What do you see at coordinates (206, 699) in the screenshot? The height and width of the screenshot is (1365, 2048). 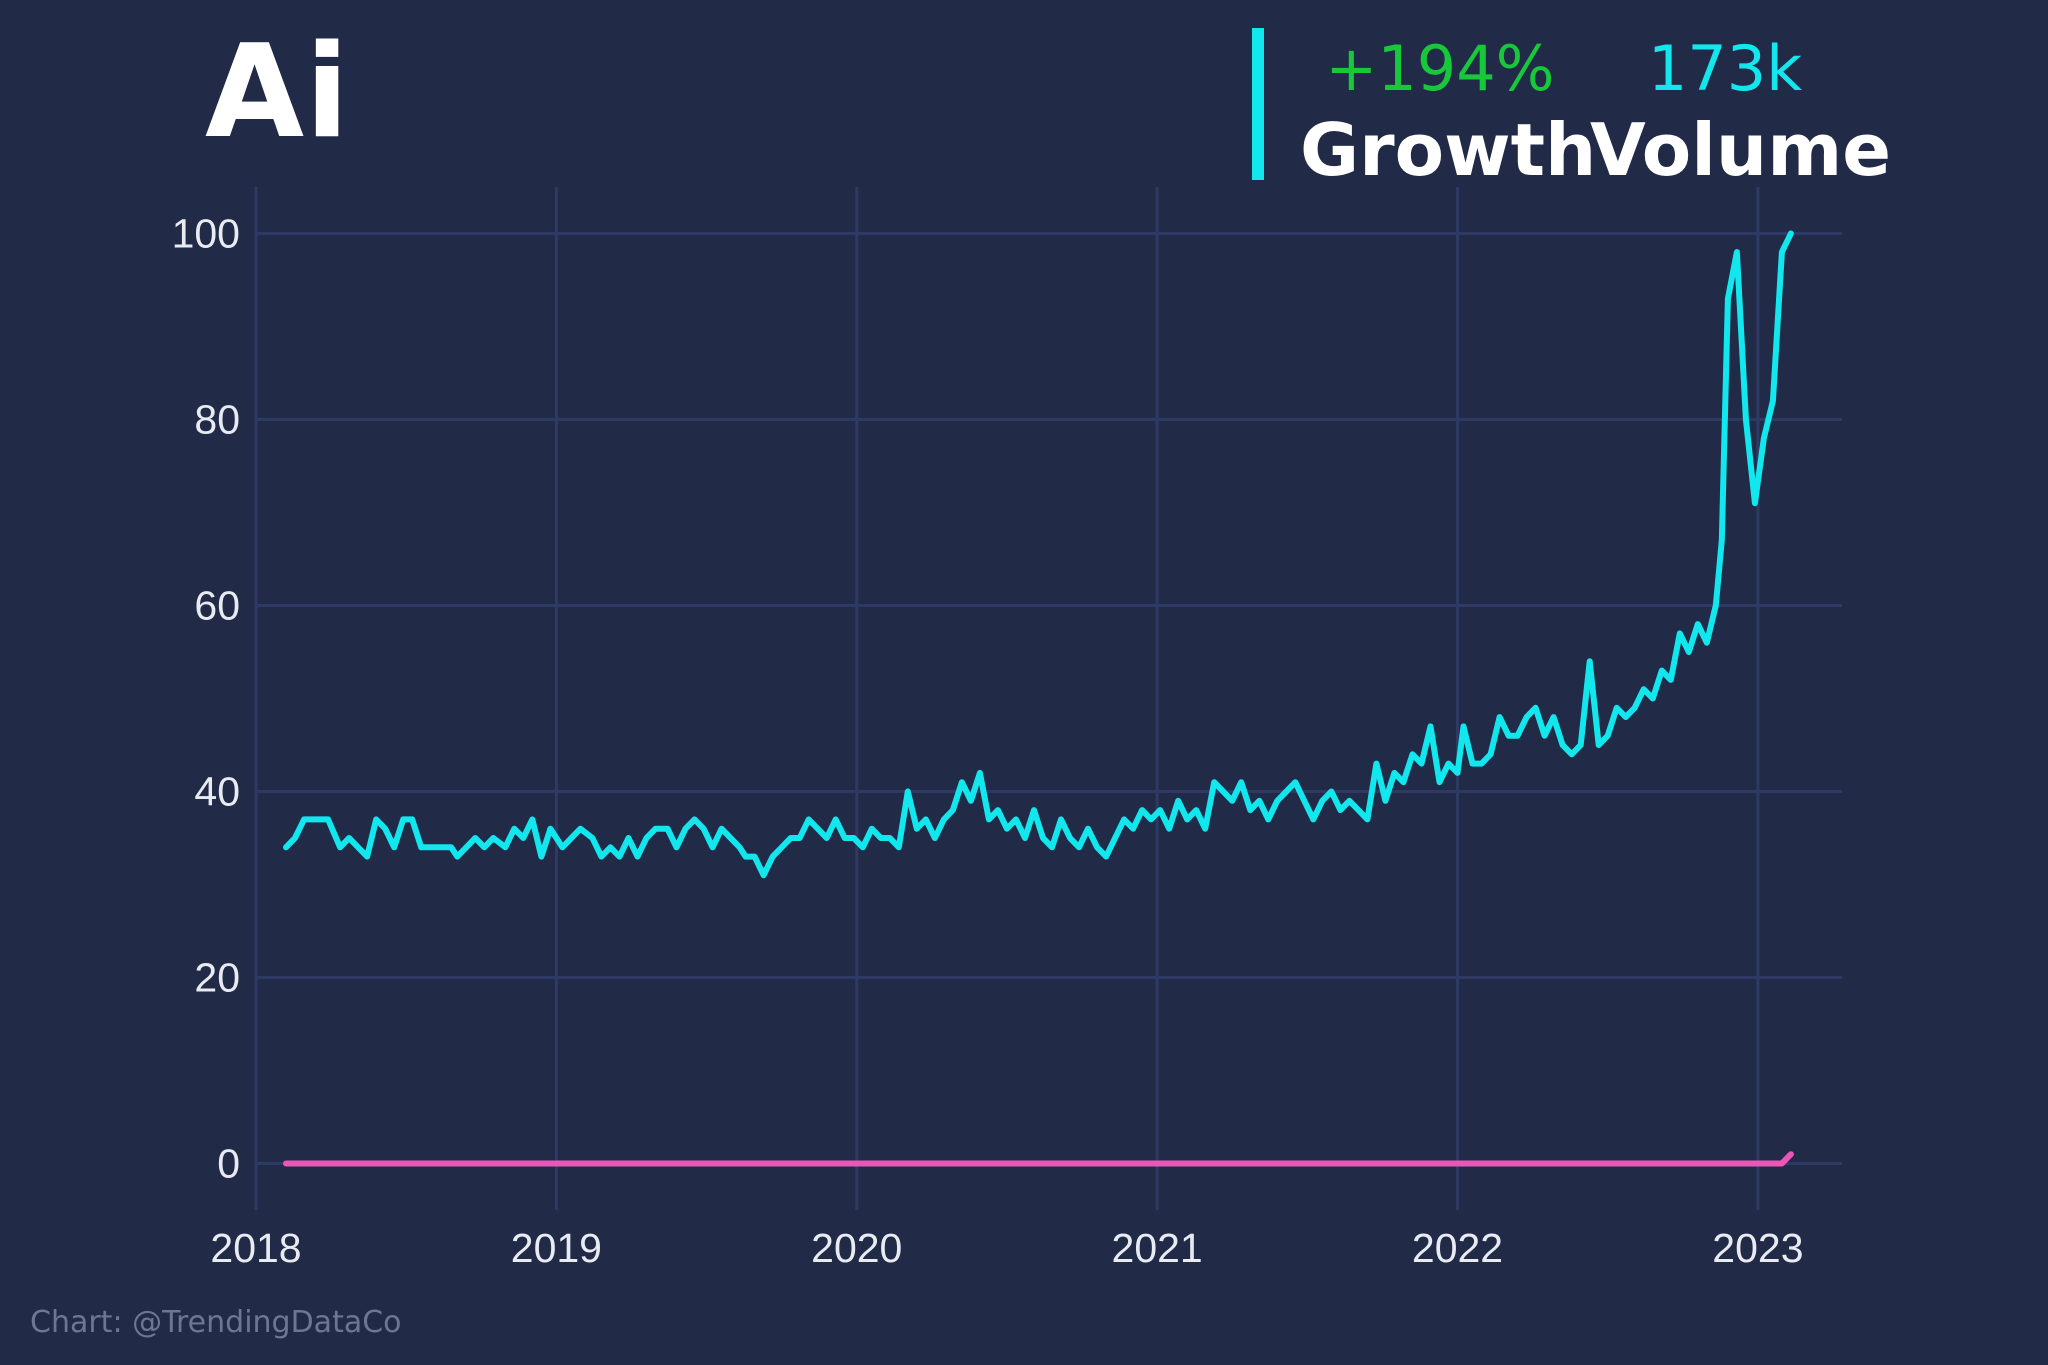 I see `y-axis-ticks: 0 20 40 60 80 100` at bounding box center [206, 699].